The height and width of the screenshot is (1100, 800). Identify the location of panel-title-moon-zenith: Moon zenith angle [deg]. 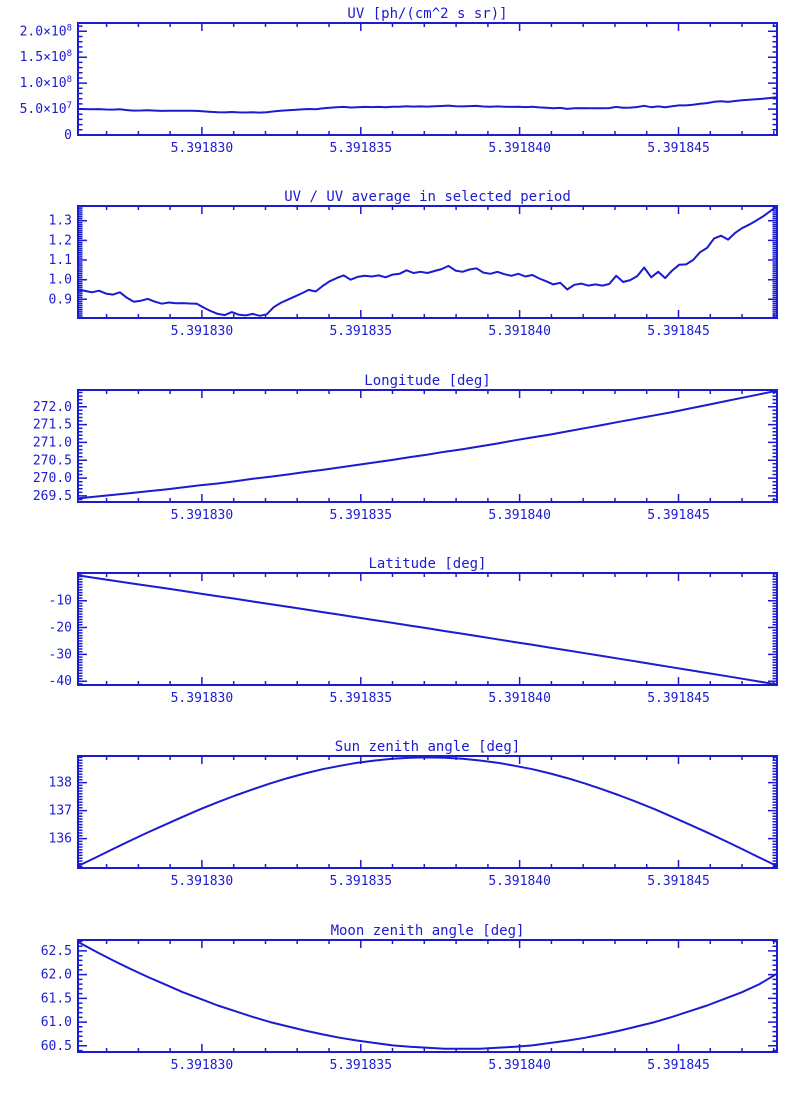
(428, 931).